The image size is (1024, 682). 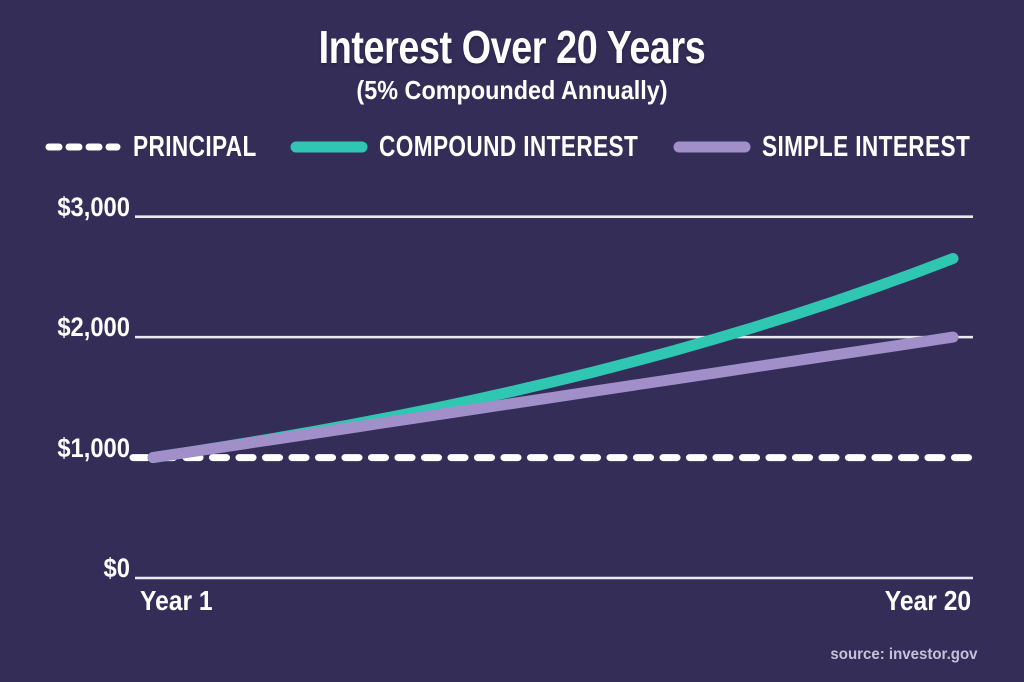 What do you see at coordinates (512, 47) in the screenshot?
I see `page-title: Interest Over 20 Years` at bounding box center [512, 47].